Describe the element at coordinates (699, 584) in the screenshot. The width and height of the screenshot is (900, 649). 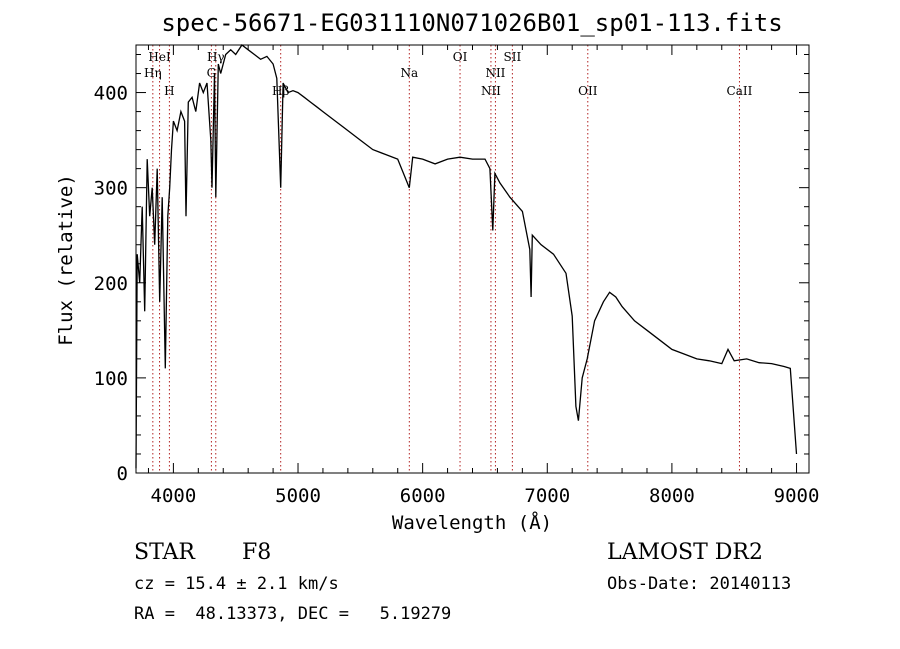
I see `obs-date: Obs-Date: 20140113` at that location.